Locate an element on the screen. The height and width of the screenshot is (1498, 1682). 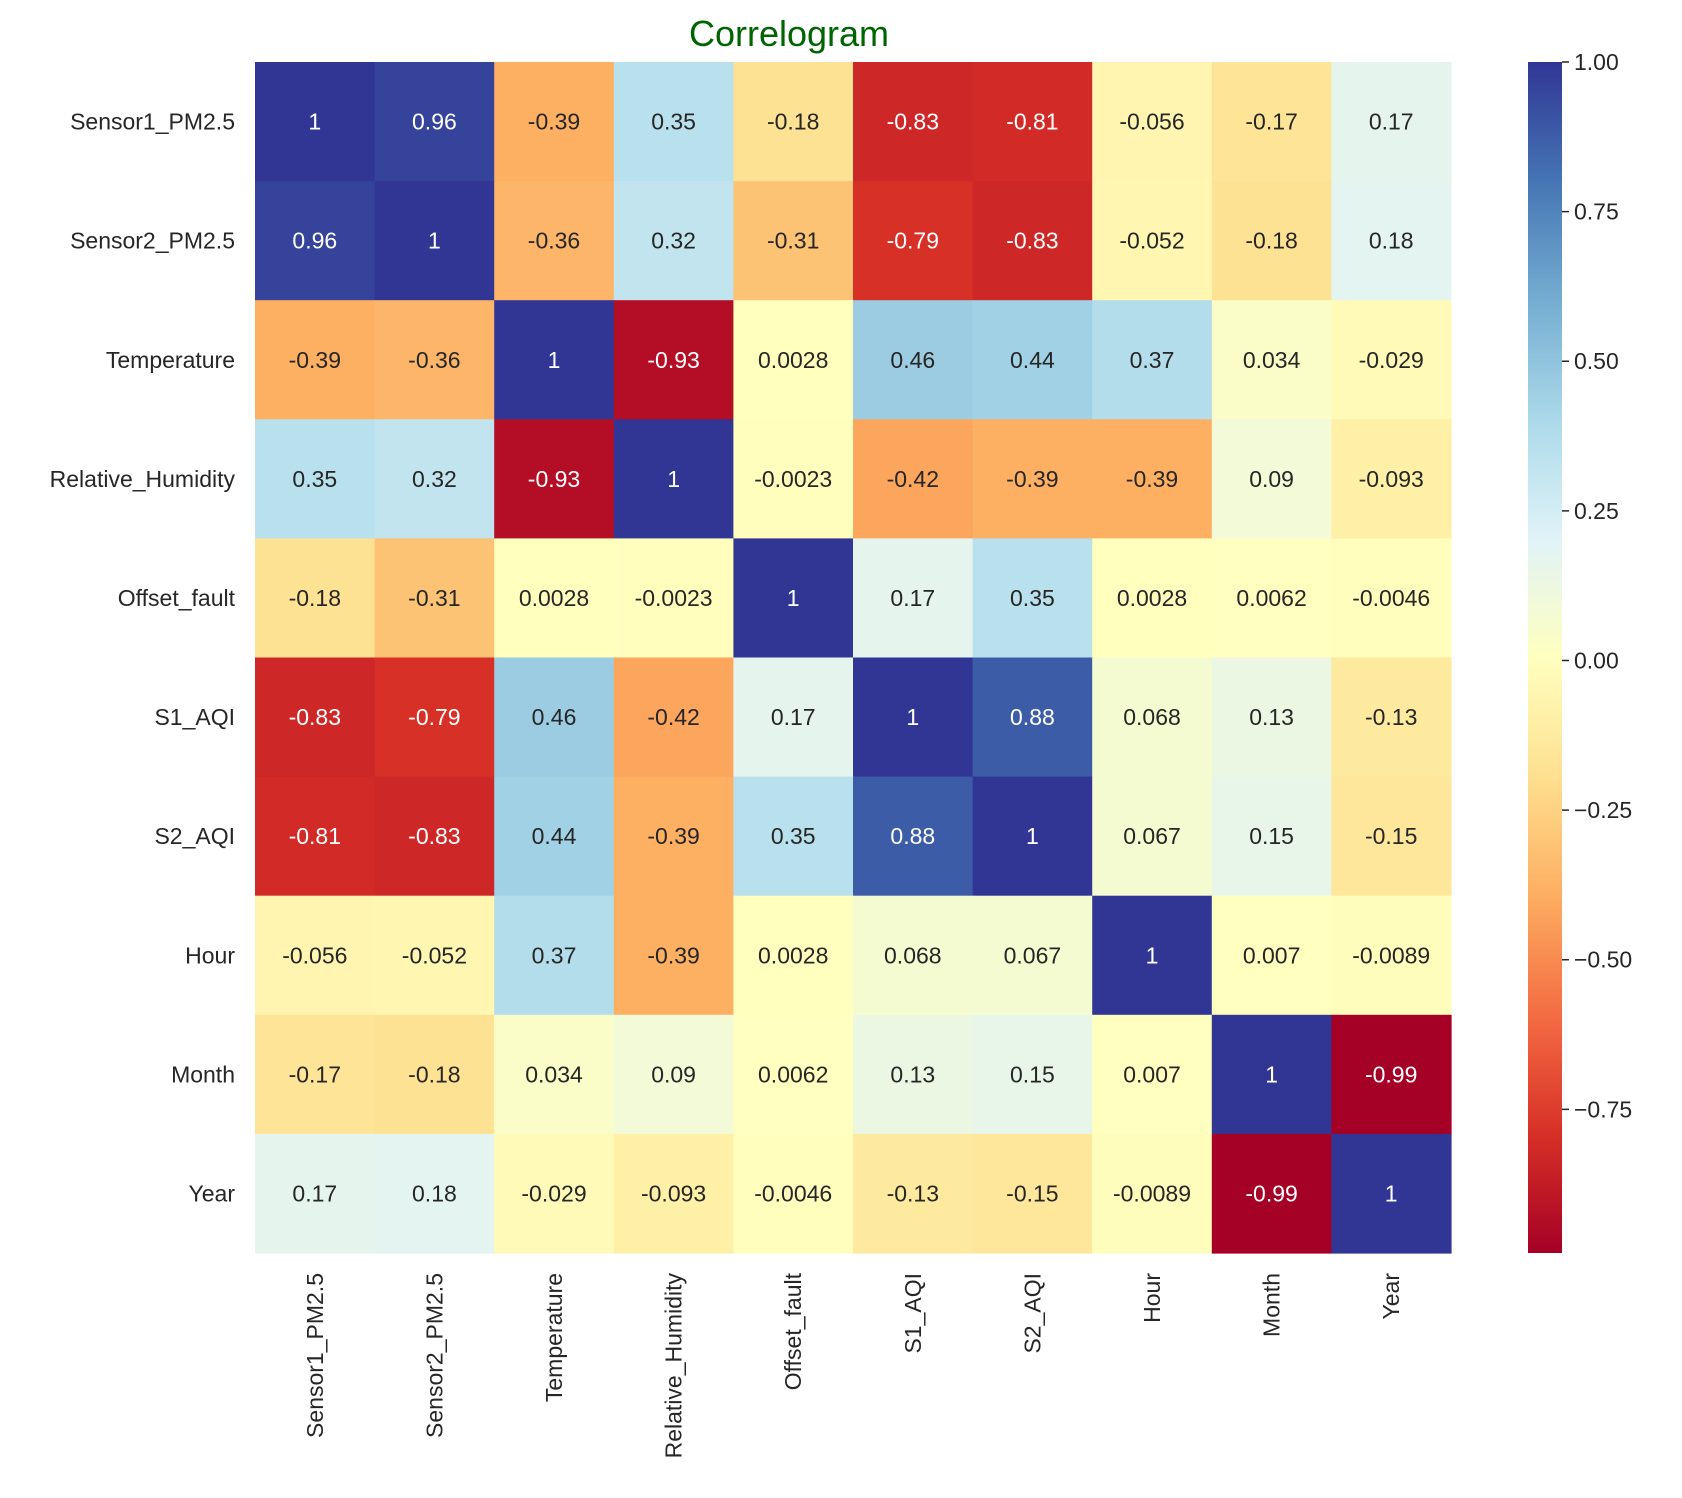
cell-value-label: -0.056 is located at coordinates (314, 955).